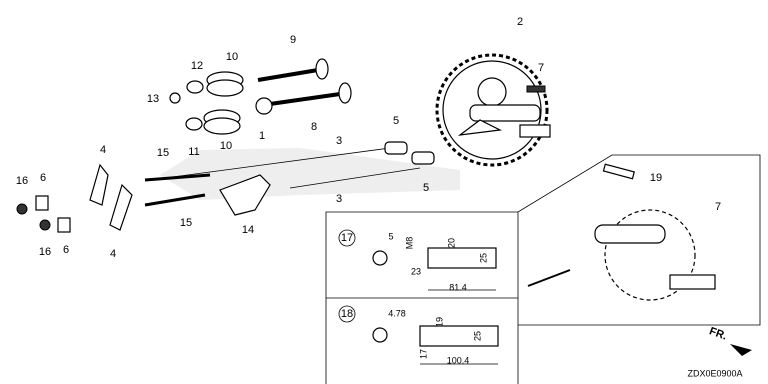 The width and height of the screenshot is (768, 384). Describe the element at coordinates (520, 22) in the screenshot. I see `callout: 2` at that location.